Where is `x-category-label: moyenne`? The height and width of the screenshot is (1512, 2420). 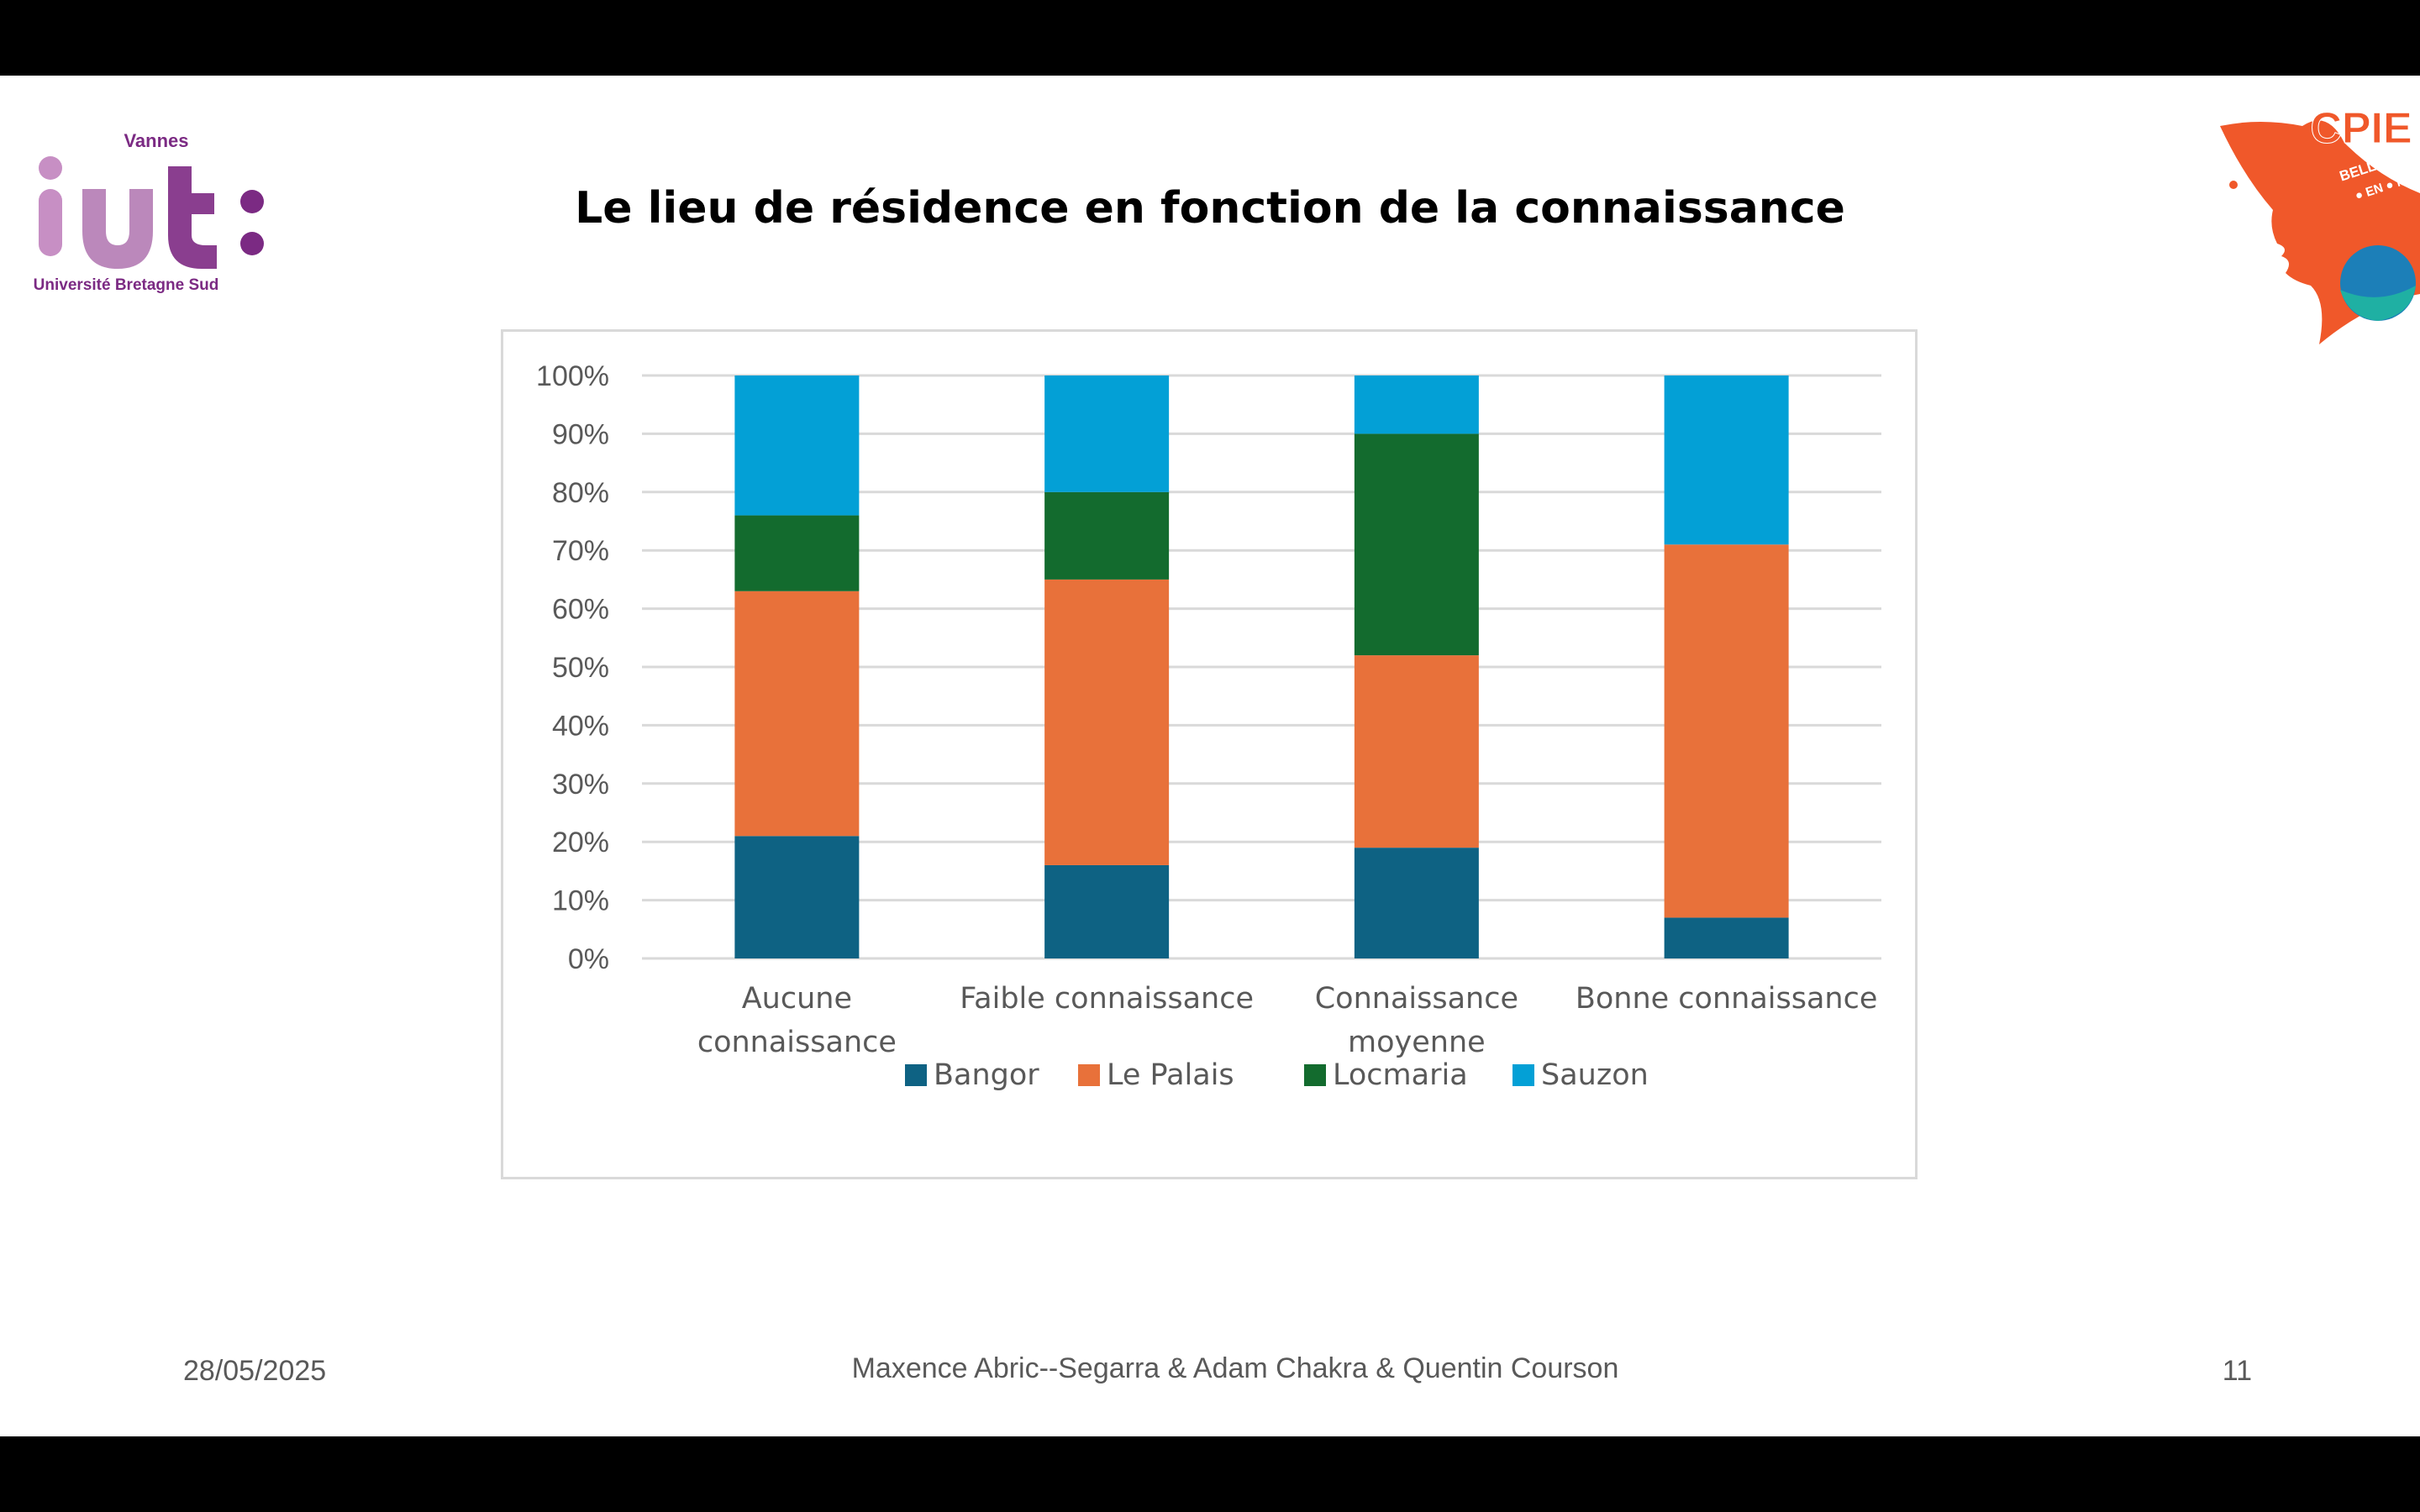 x-category-label: moyenne is located at coordinates (1417, 1042).